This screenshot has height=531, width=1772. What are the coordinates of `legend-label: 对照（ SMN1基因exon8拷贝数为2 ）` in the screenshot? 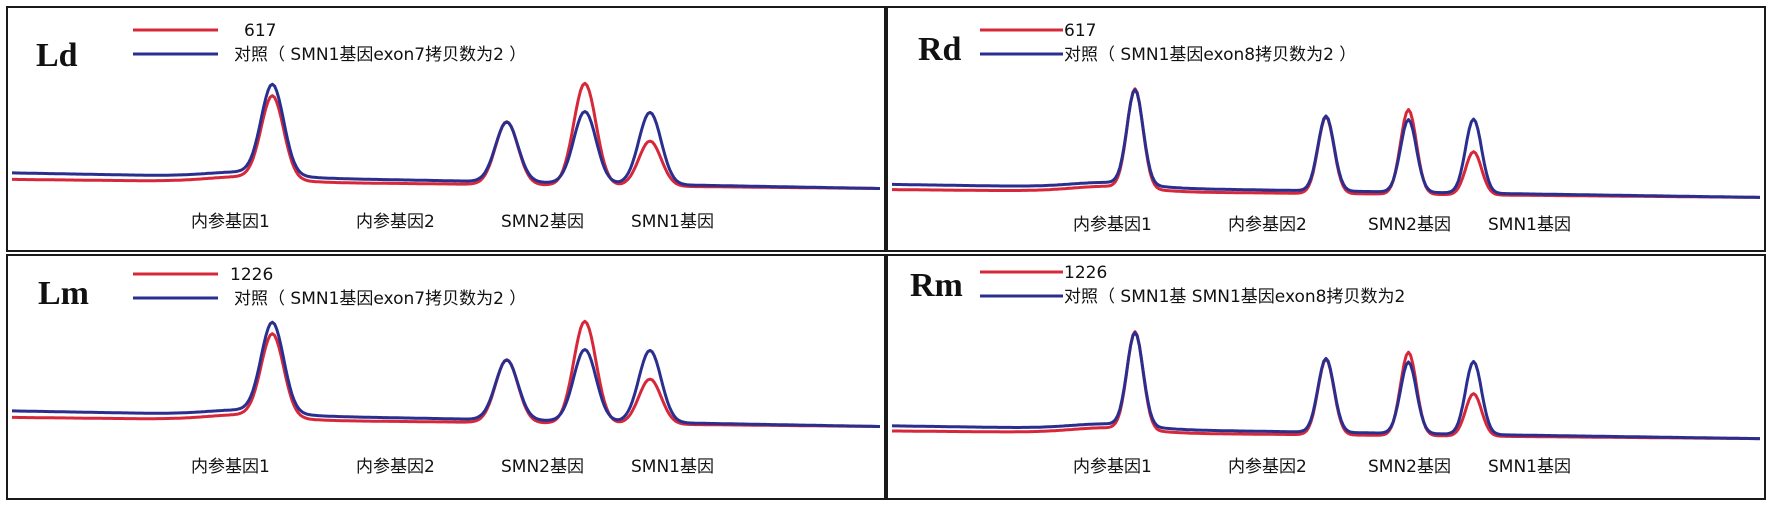 It's located at (1210, 55).